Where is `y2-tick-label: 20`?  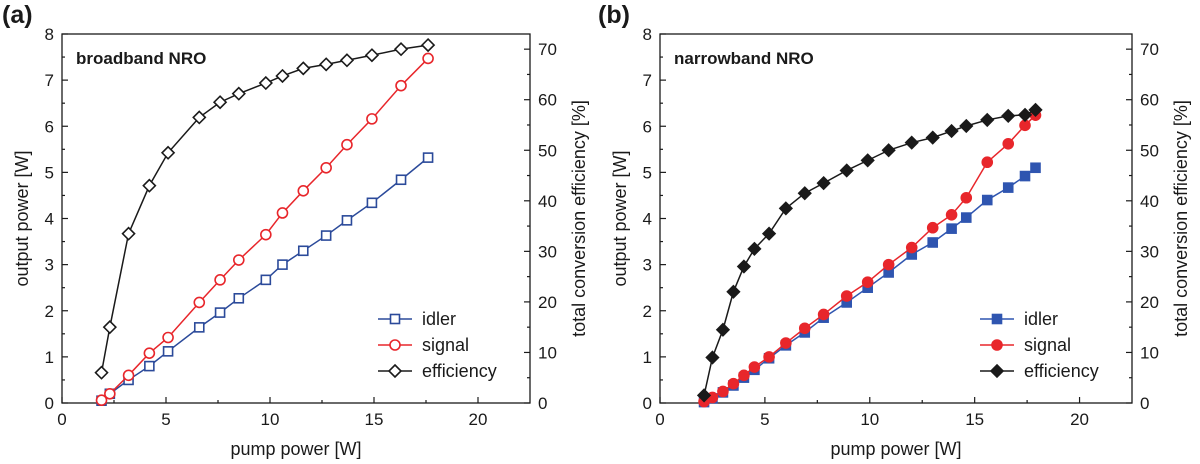 y2-tick-label: 20 is located at coordinates (547, 302).